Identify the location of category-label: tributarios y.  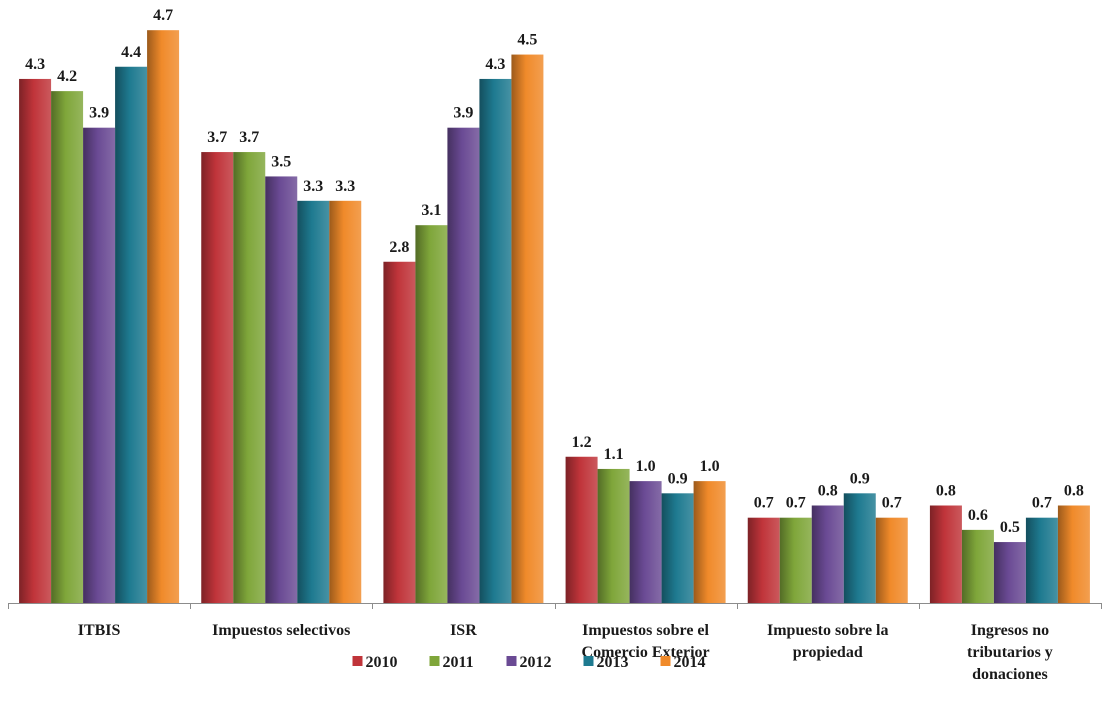
(1010, 652).